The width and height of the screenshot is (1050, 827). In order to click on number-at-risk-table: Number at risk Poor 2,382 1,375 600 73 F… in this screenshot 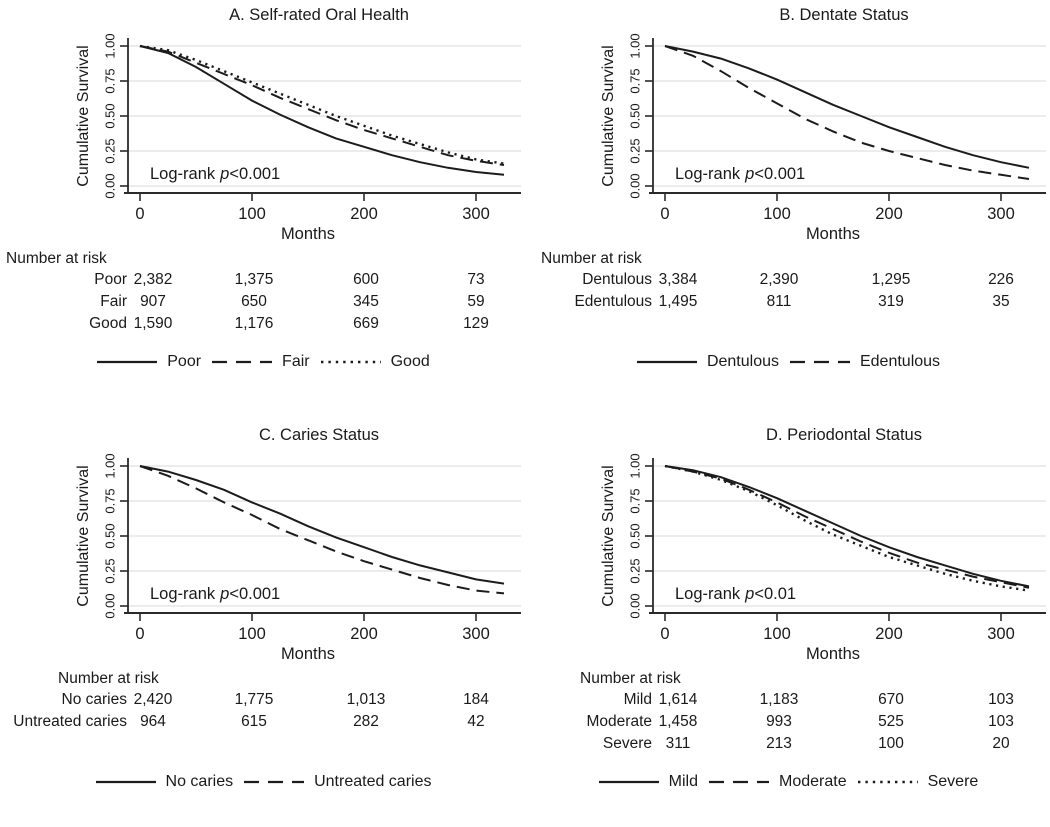, I will do `click(262, 295)`.